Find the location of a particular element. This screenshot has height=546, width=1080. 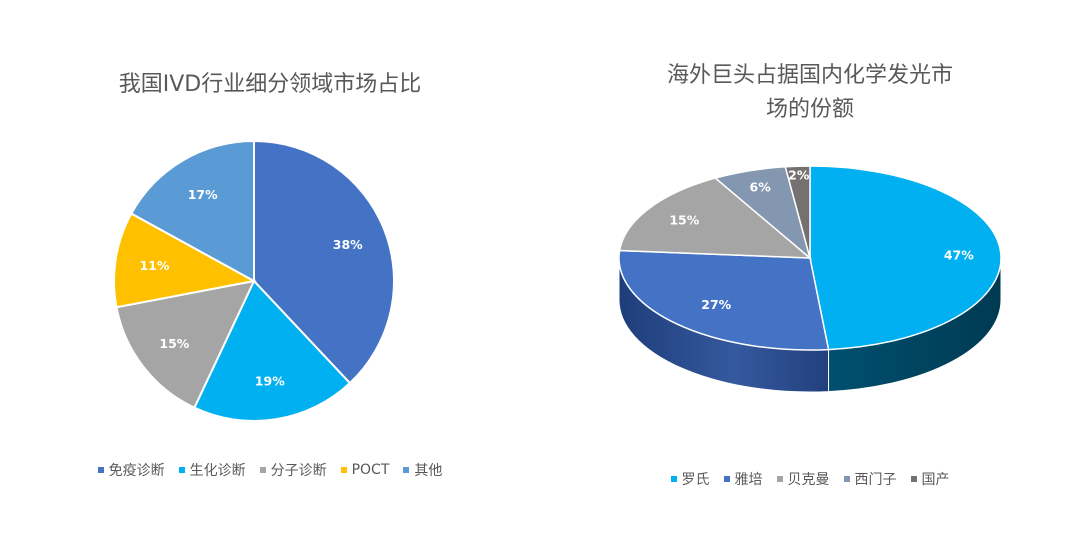

right-pie-label-0: 47% is located at coordinates (959, 255).